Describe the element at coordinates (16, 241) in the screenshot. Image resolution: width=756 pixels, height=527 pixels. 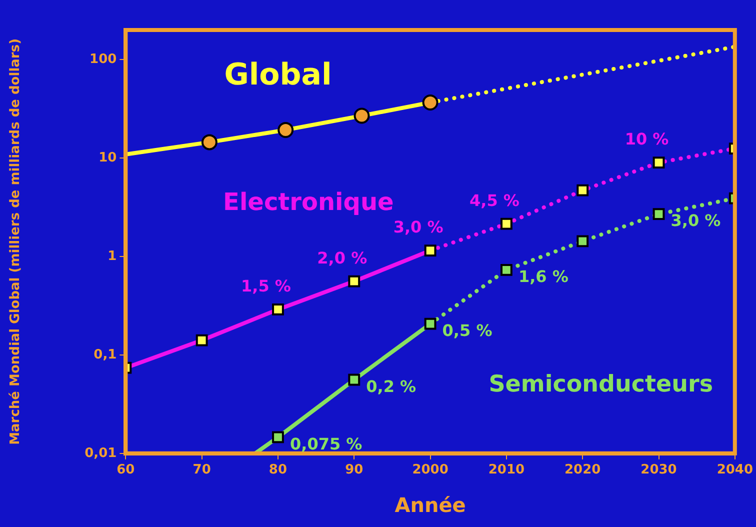
I see `y-axis-title: Marché Mondial Global (milliers de milliards de dollars)` at that location.